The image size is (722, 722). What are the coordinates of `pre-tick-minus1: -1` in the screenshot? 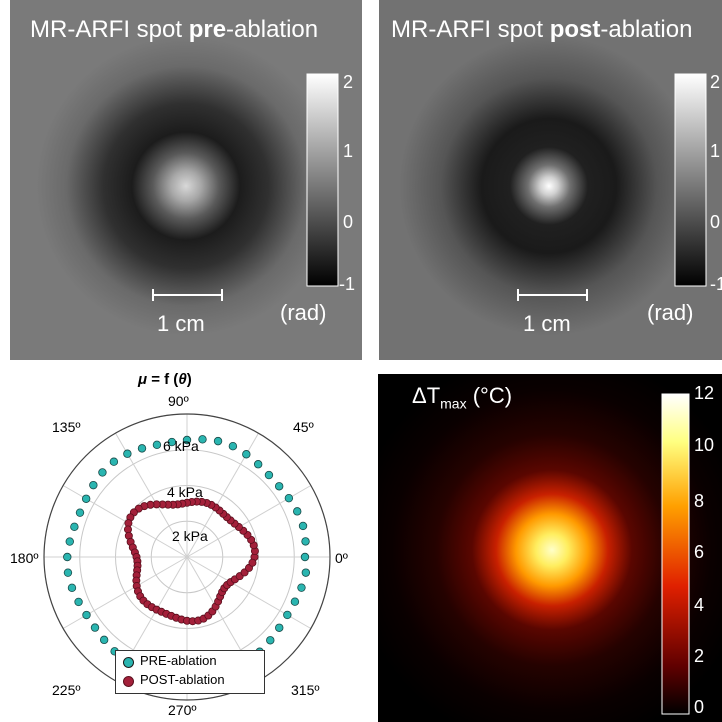 It's located at (347, 284).